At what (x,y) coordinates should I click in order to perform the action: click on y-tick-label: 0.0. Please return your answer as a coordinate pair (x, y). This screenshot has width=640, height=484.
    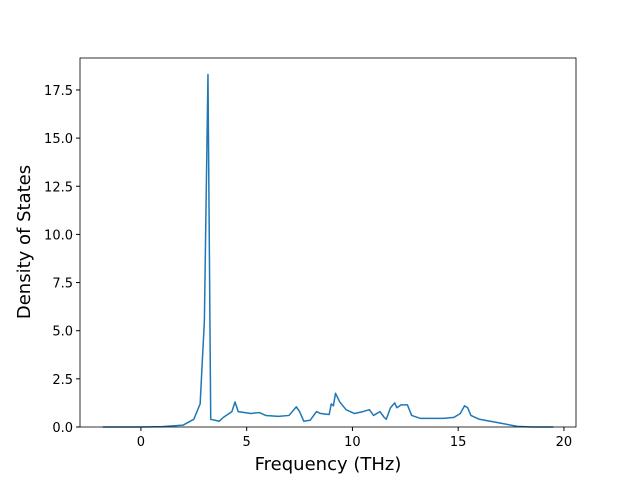
    Looking at the image, I should click on (62, 428).